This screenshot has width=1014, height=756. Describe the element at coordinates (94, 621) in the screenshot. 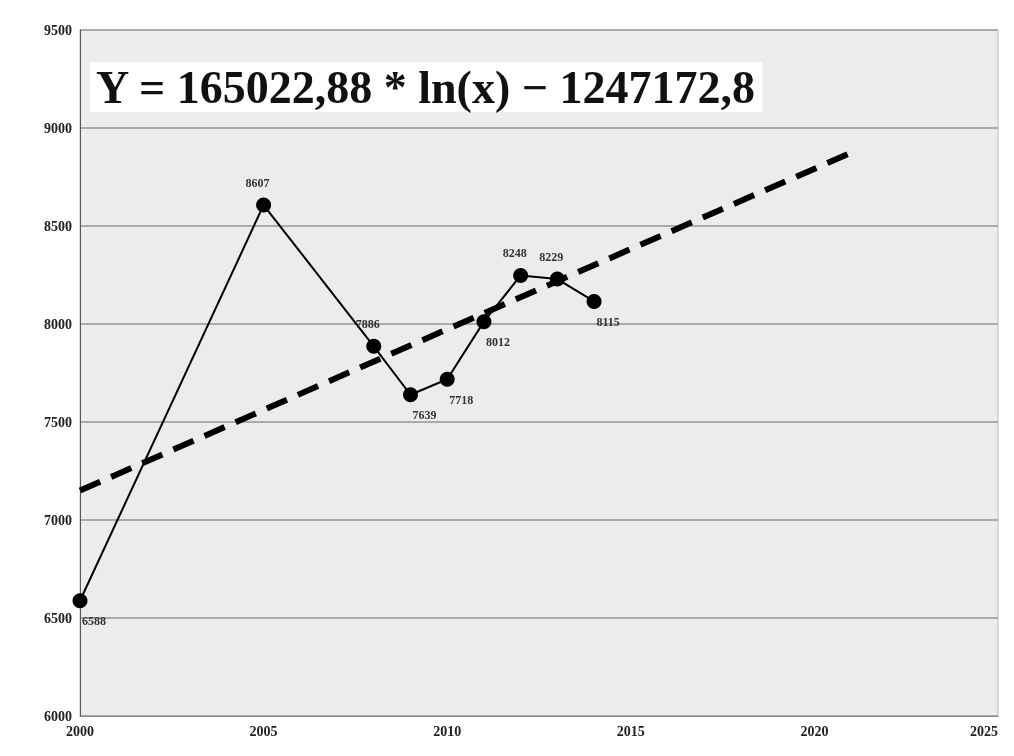

I see `data-label: 6588` at that location.